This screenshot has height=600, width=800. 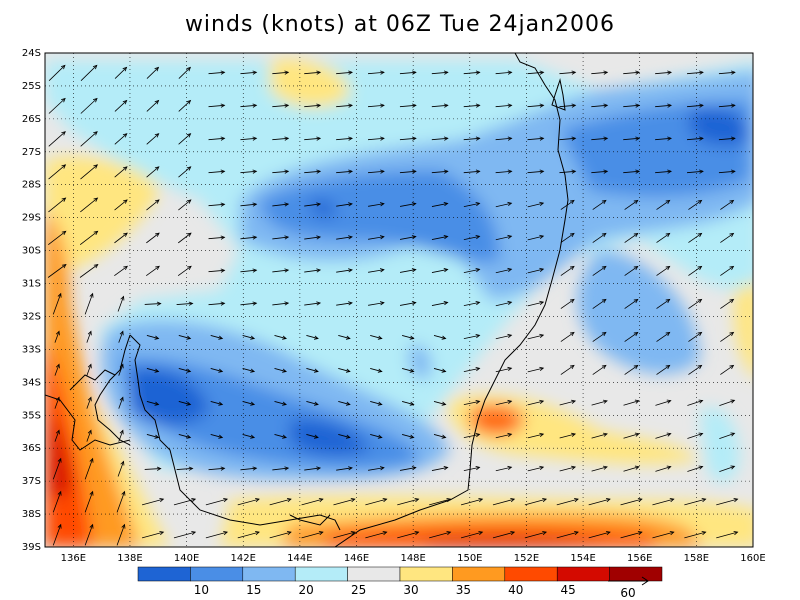 What do you see at coordinates (720, 445) in the screenshot?
I see `field-25-east` at bounding box center [720, 445].